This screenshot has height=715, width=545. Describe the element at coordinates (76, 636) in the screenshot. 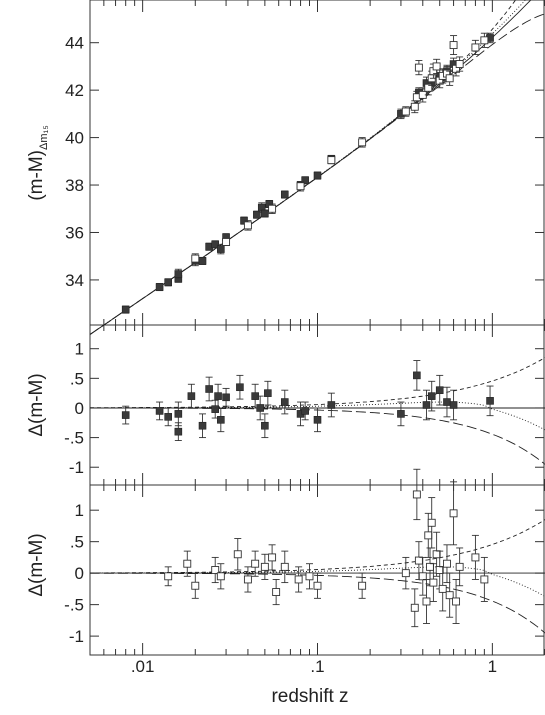

I see `panel-bottom-ytick-label: -1` at that location.